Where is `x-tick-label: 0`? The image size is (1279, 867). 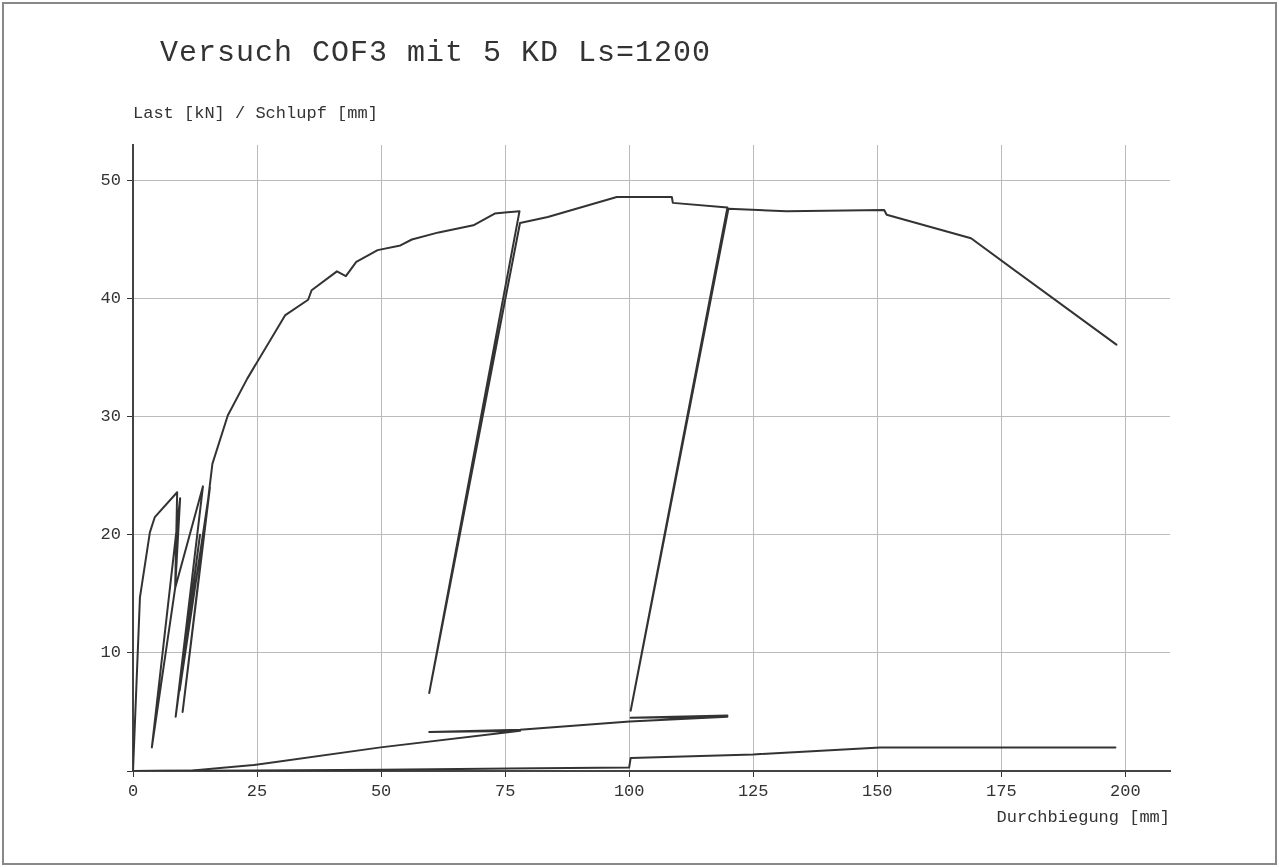
x-tick-label: 0 is located at coordinates (133, 791).